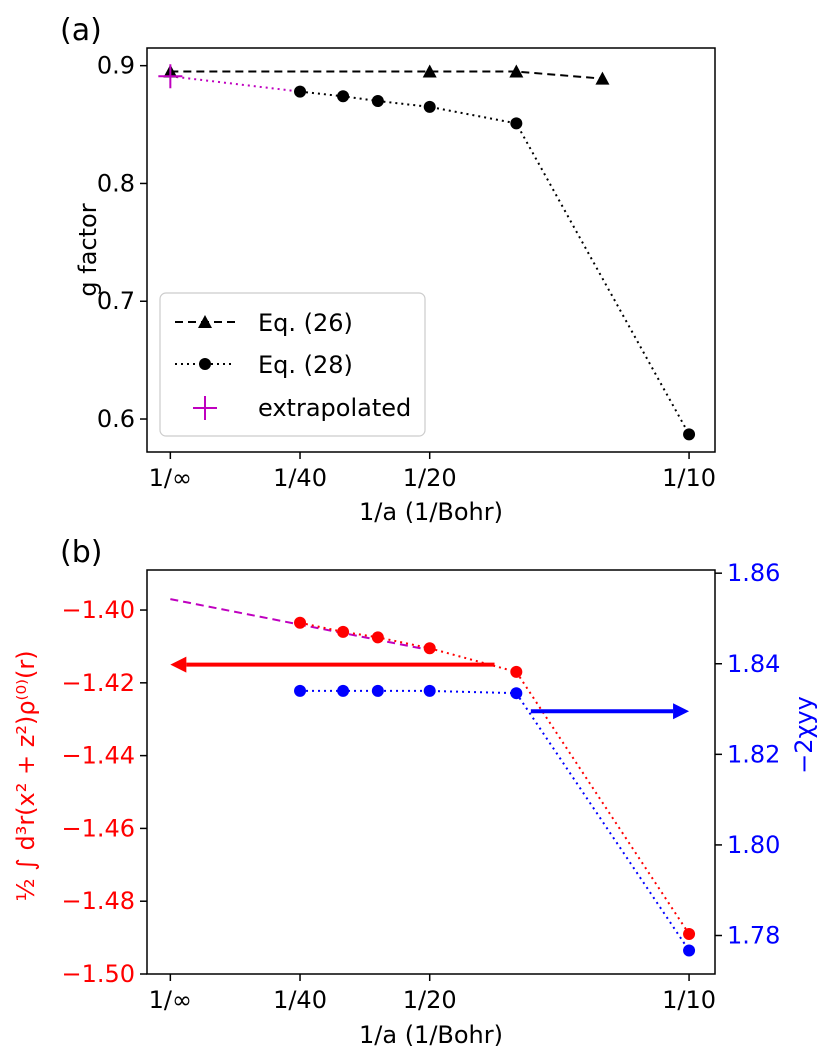  I want to click on panel-b-right-ylabel: −2χyy, so click(804, 735).